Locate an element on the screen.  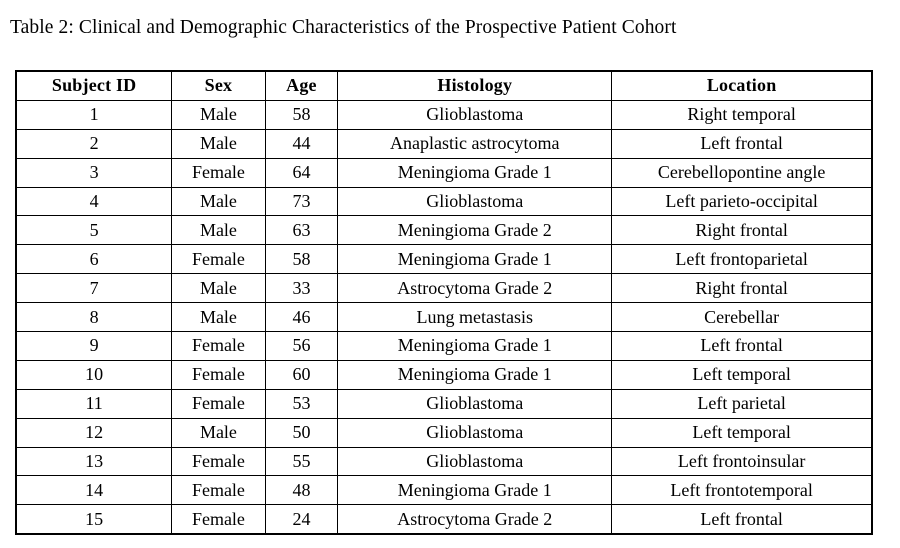
column-header: Location is located at coordinates (742, 85).